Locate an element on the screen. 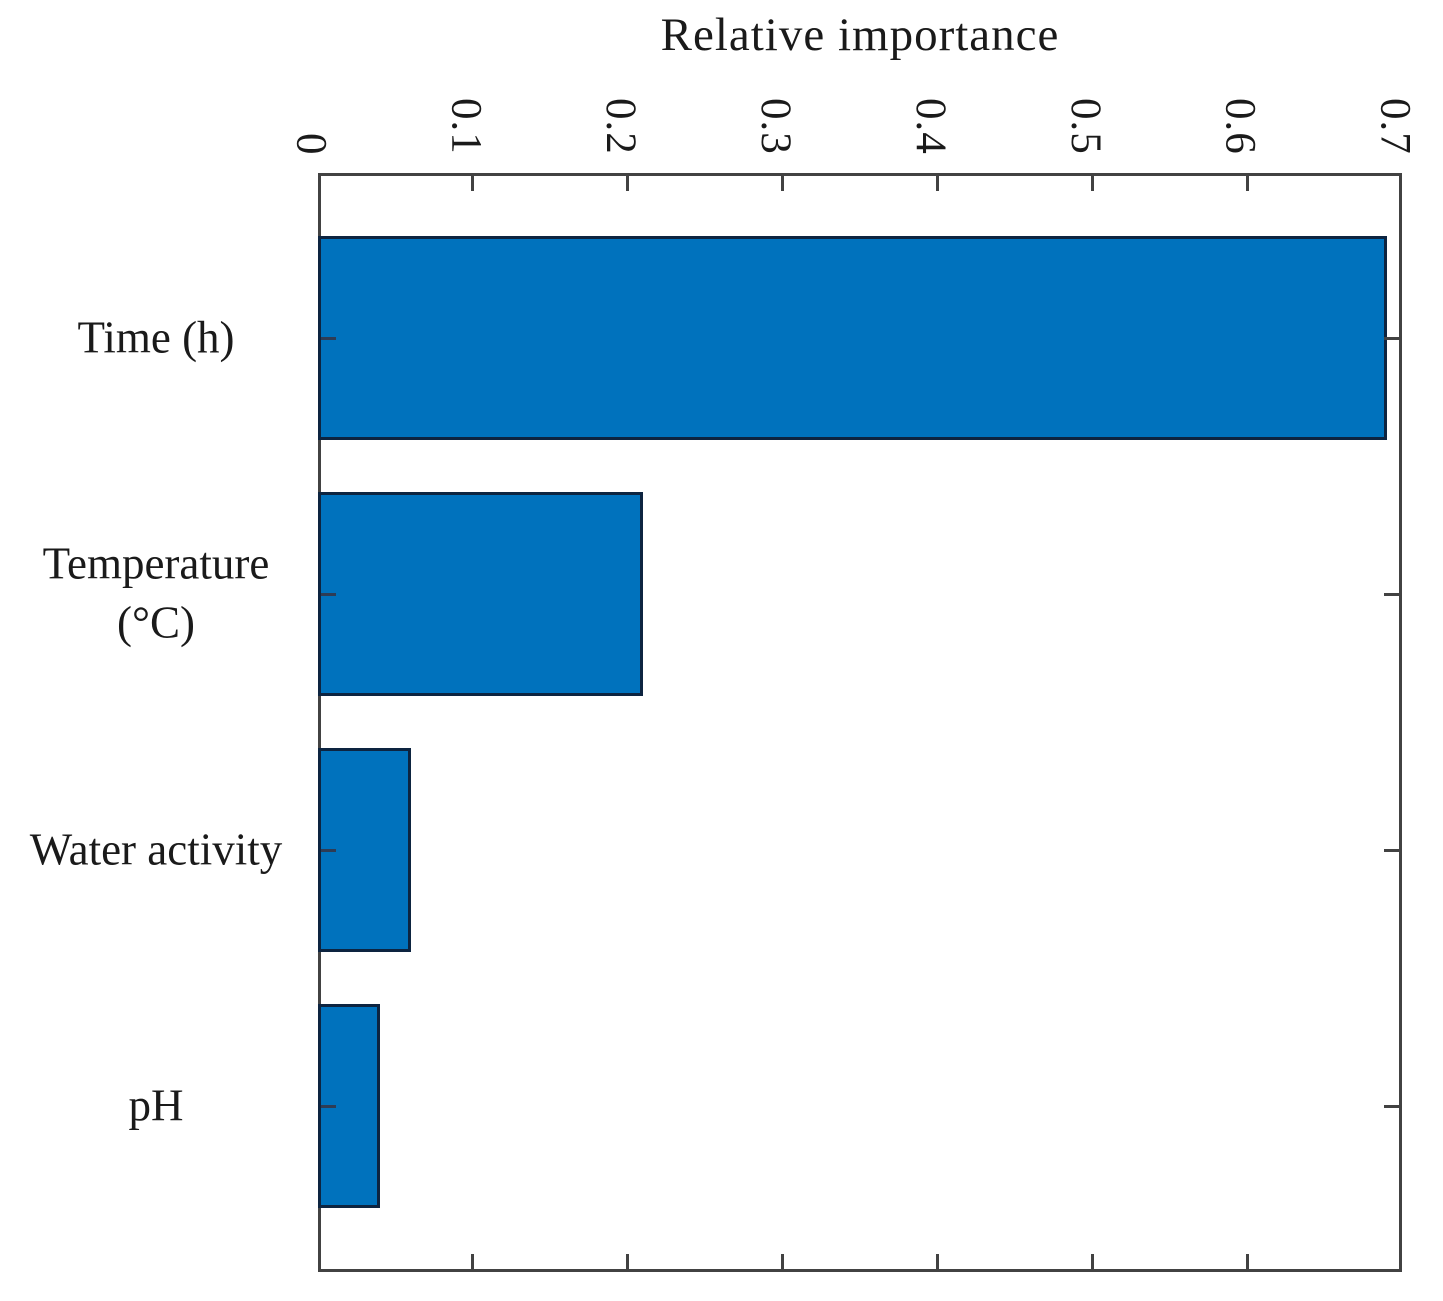 This screenshot has height=1301, width=1443. x-axis-label: Relative importance is located at coordinates (860, 35).